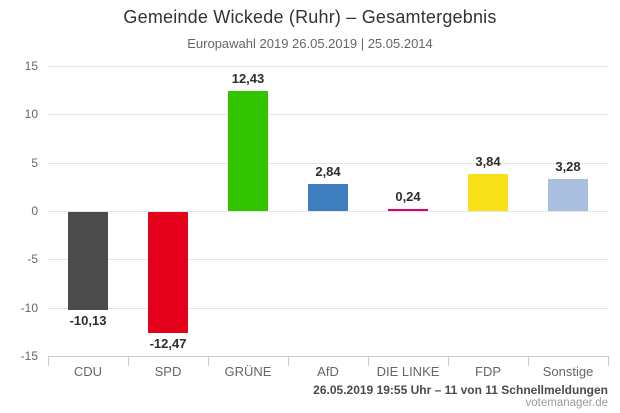  Describe the element at coordinates (568, 371) in the screenshot. I see `category-label-sonstige: Sonstige` at that location.